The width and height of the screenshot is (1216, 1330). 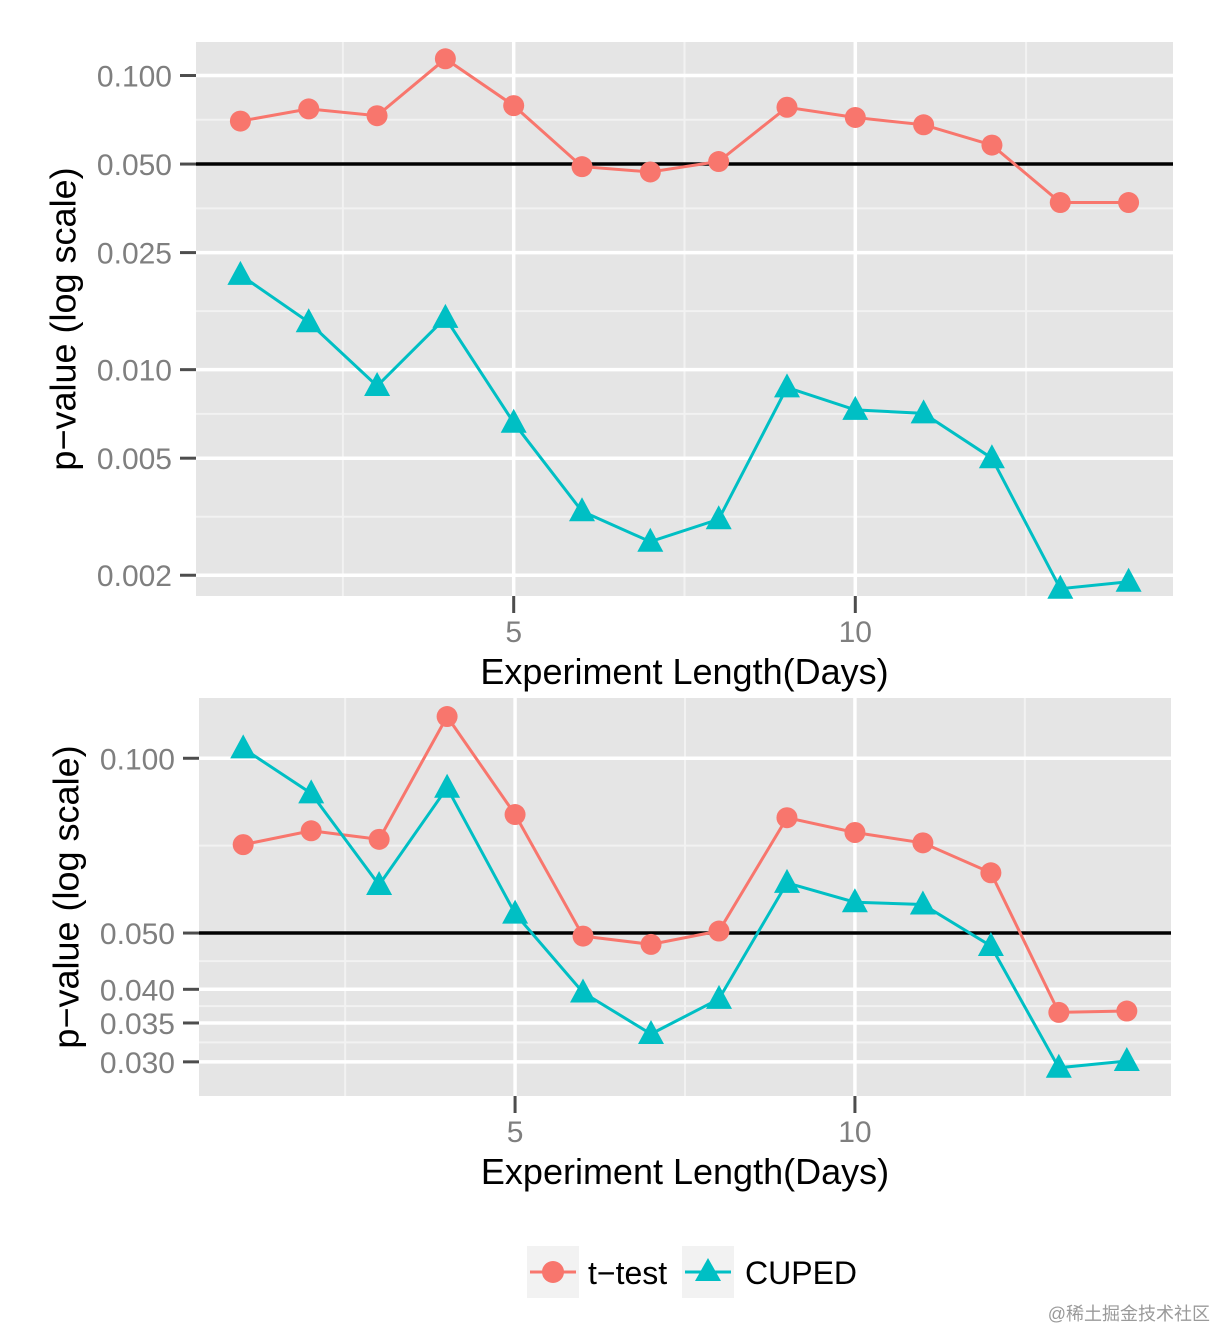 I want to click on y-tick-label: 0.035, so click(x=137, y=1024).